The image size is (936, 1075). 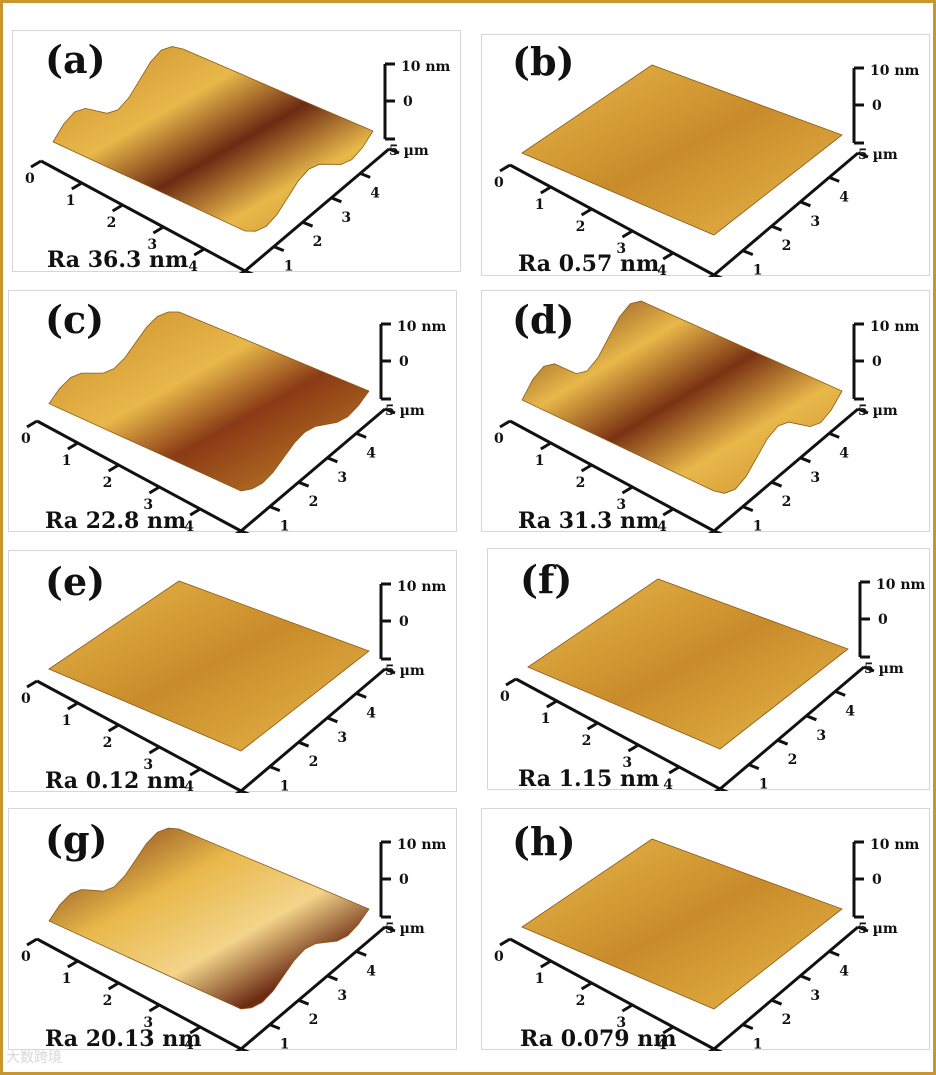 I want to click on surface-a, so click(x=213, y=139).